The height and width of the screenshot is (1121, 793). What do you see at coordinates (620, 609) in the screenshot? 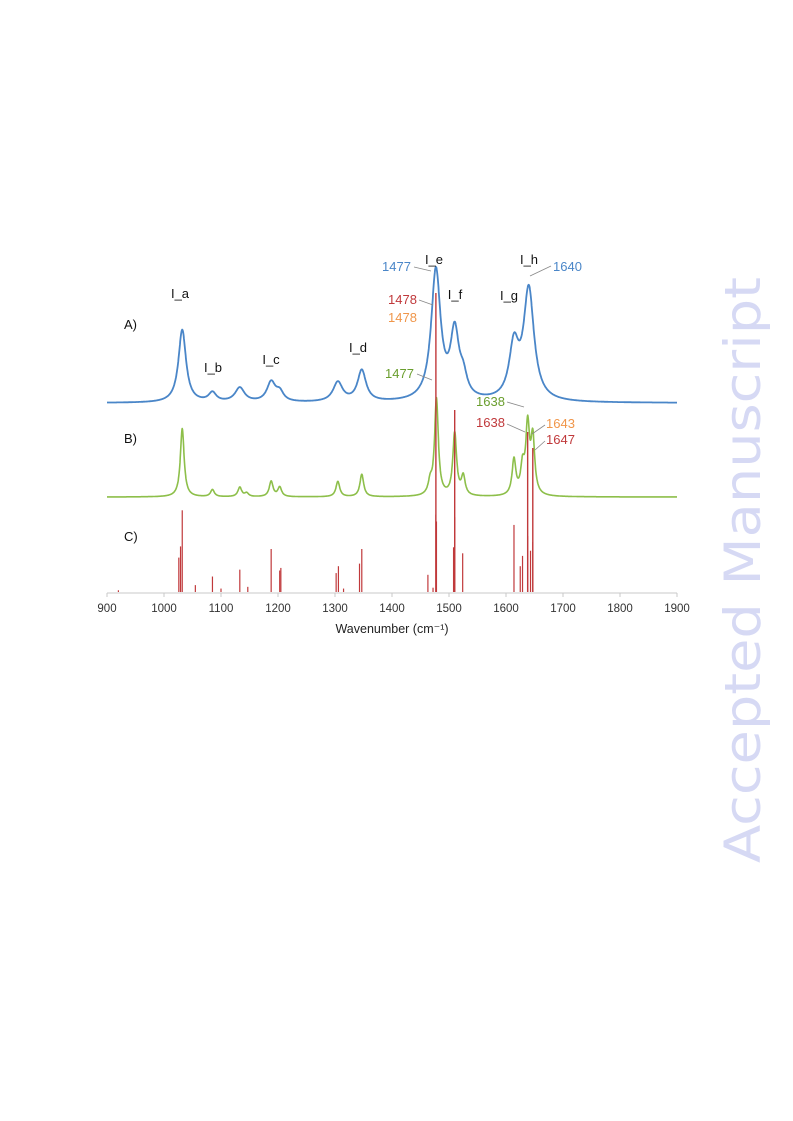
I see `x-tick-label: 1800` at bounding box center [620, 609].